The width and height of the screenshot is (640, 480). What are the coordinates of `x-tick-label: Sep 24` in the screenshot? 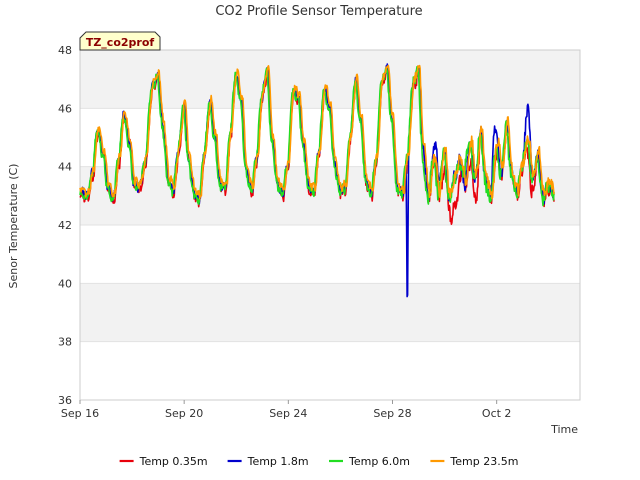 It's located at (288, 413).